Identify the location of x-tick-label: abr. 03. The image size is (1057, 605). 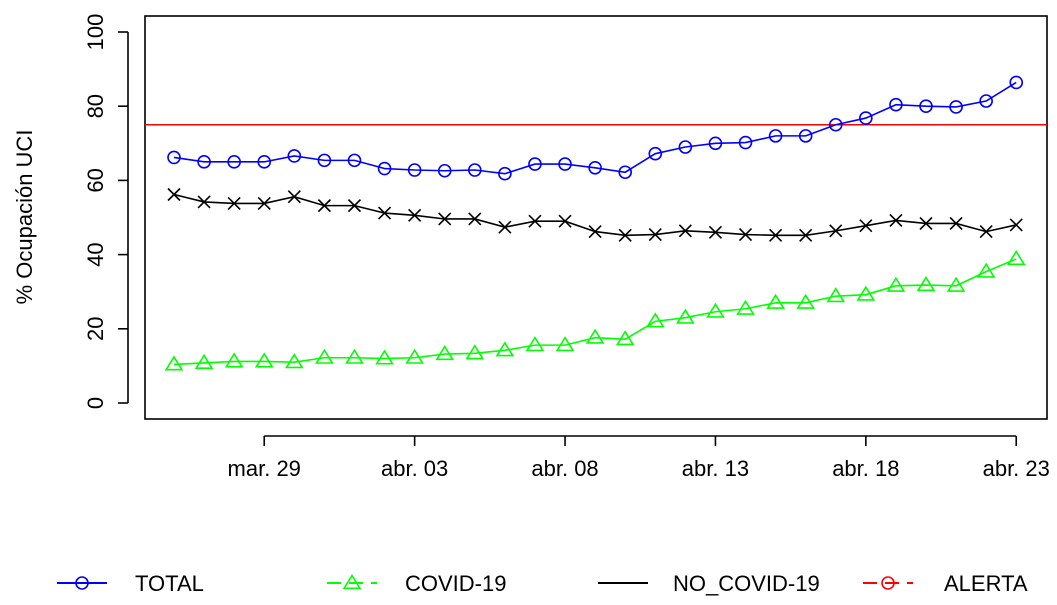
(414, 468).